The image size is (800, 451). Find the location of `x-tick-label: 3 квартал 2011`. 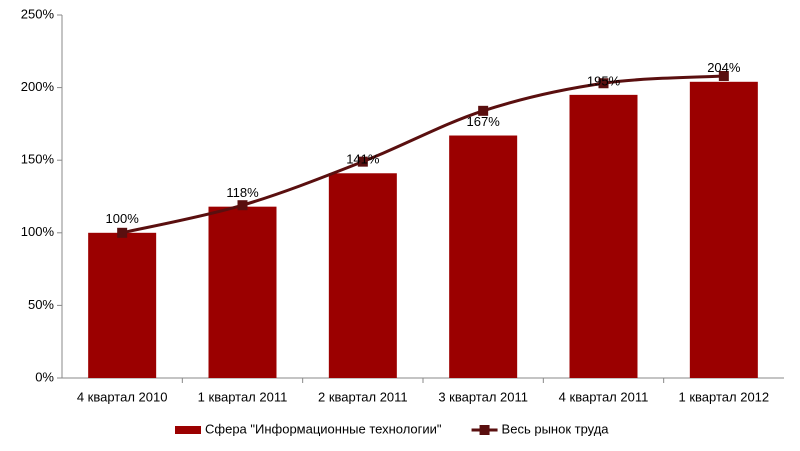

x-tick-label: 3 квартал 2011 is located at coordinates (483, 396).